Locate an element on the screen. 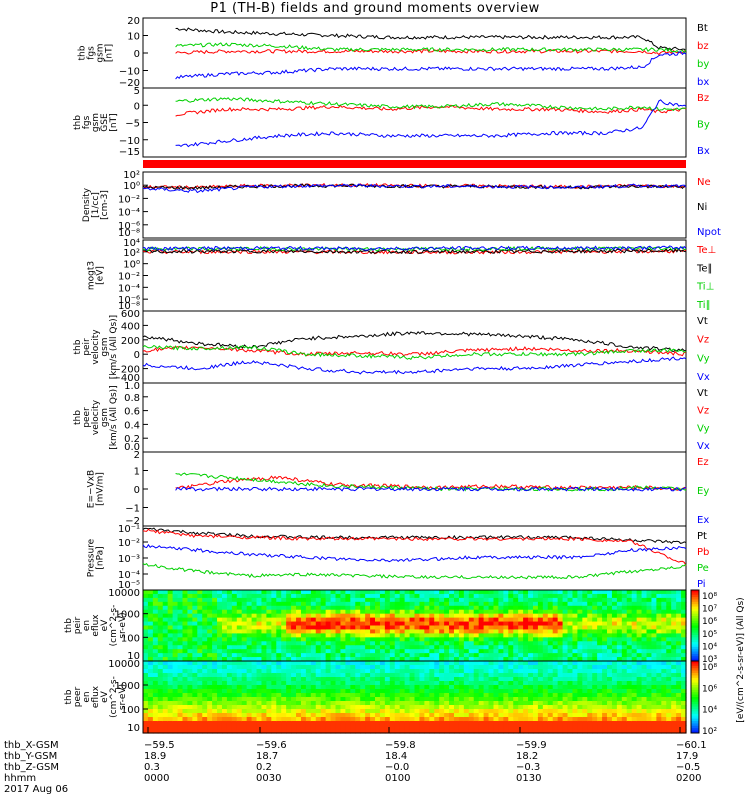 The image size is (750, 800). y-label-line: en is located at coordinates (87, 625).